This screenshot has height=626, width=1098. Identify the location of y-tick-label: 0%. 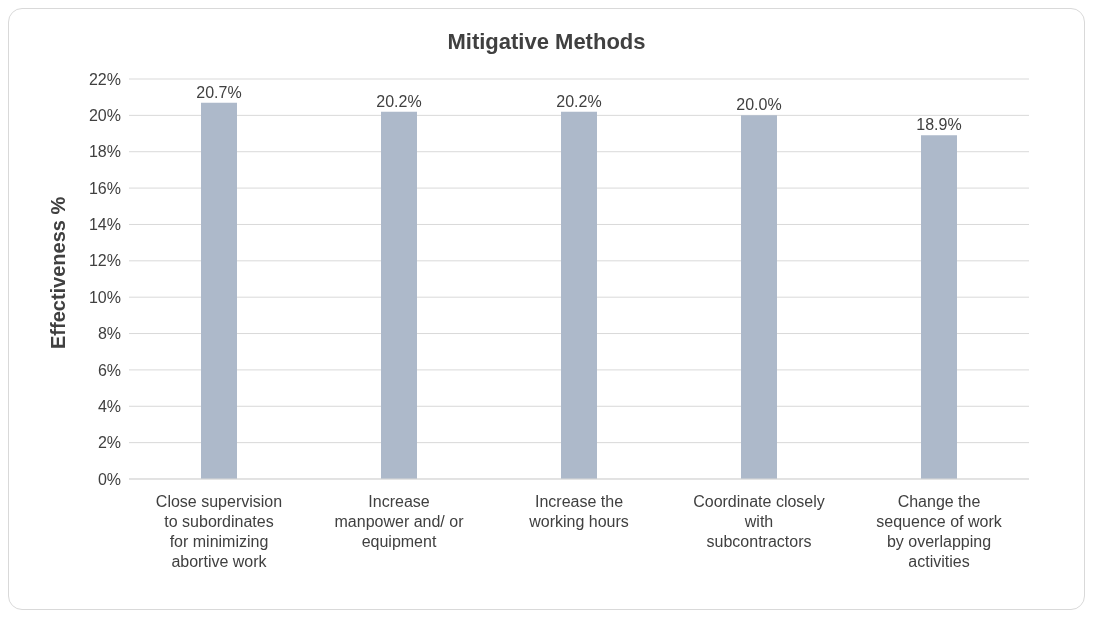
(109, 479).